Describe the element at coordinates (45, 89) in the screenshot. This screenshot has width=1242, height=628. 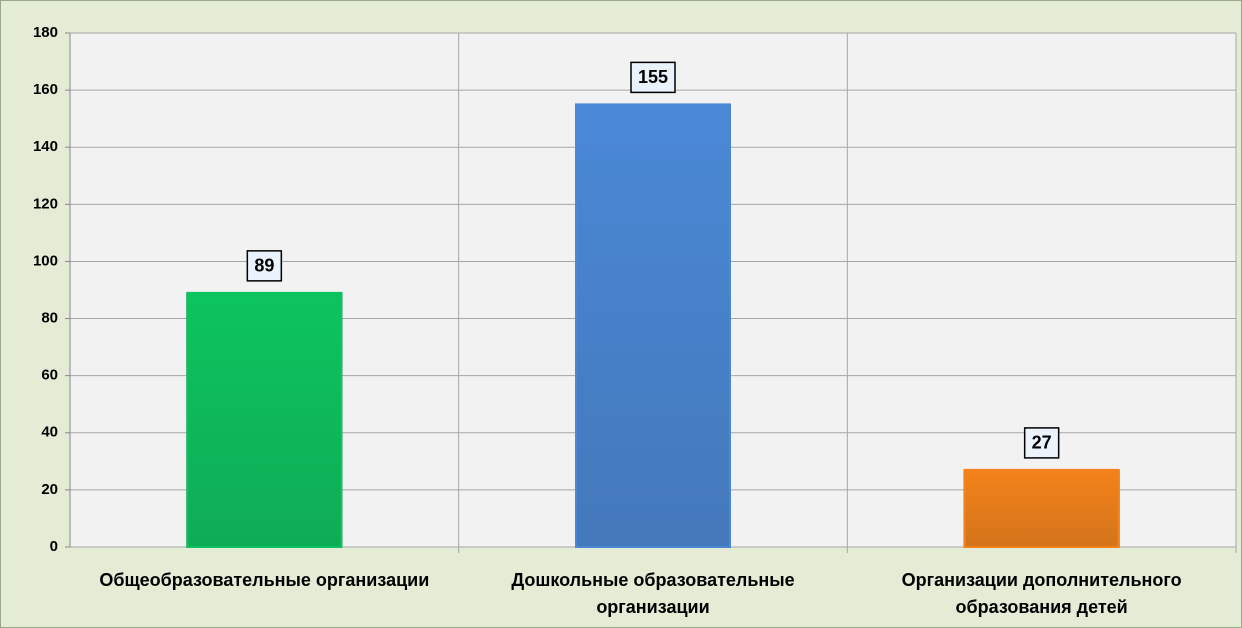
I see `y-tick-label: 160` at that location.